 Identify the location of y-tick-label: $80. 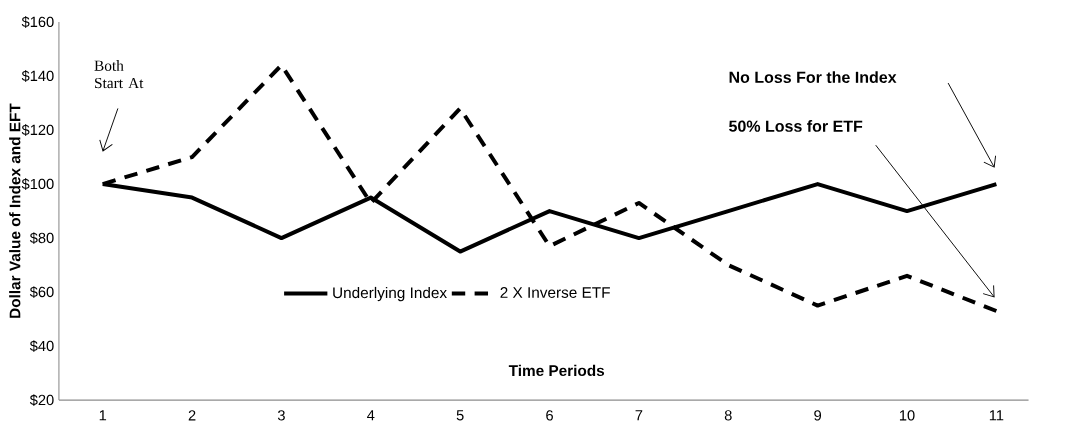
(41, 238).